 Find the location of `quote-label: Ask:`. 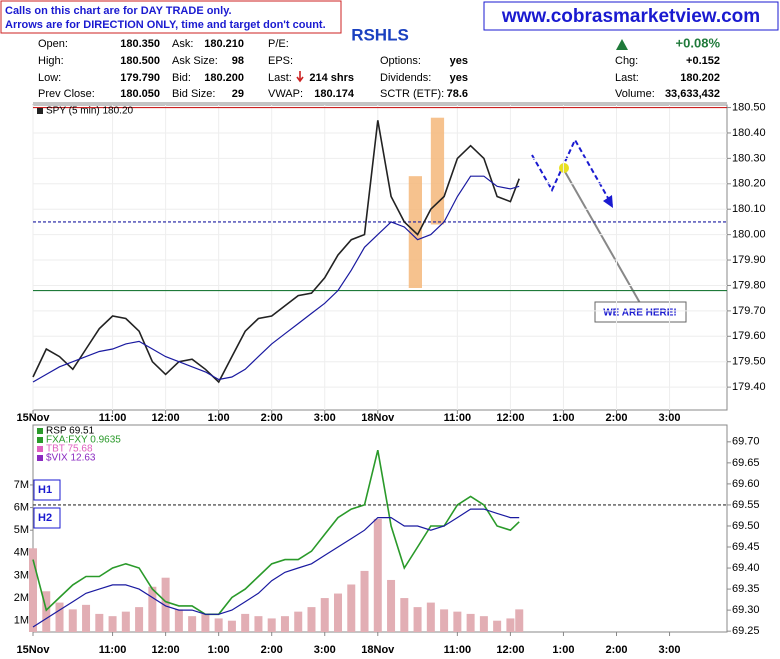

quote-label: Ask: is located at coordinates (182, 44).